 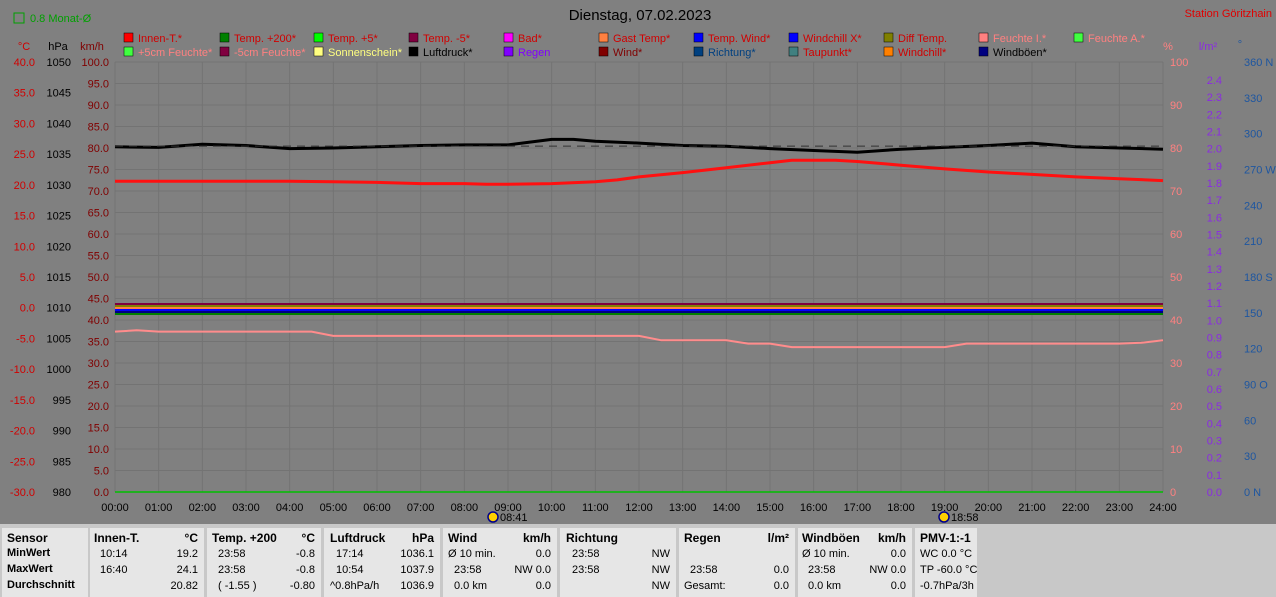 I want to click on windboeen-avg-time: 0.0 km, so click(x=825, y=586).